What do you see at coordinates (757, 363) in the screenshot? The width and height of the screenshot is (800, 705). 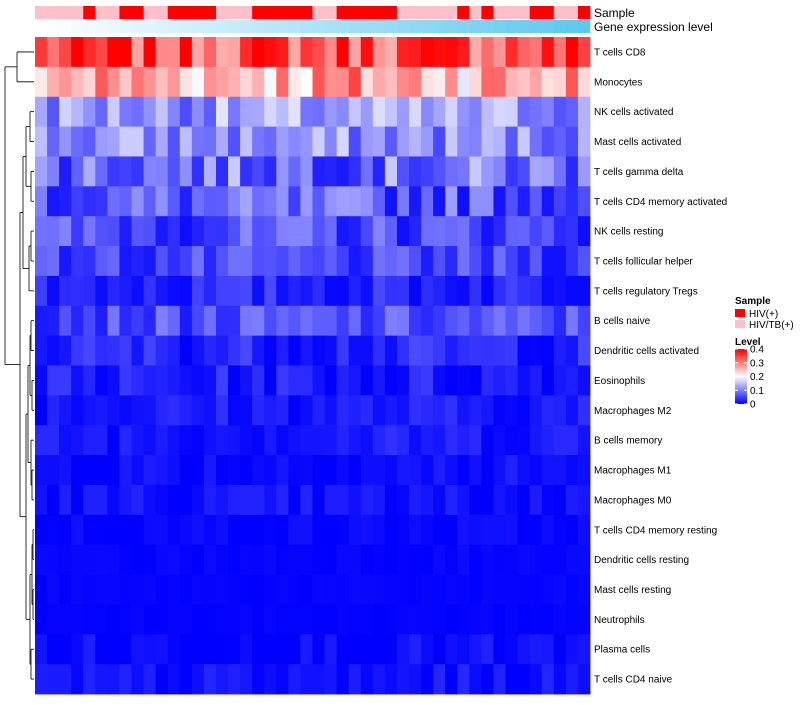 I see `legend-tick-label: 0.3` at bounding box center [757, 363].